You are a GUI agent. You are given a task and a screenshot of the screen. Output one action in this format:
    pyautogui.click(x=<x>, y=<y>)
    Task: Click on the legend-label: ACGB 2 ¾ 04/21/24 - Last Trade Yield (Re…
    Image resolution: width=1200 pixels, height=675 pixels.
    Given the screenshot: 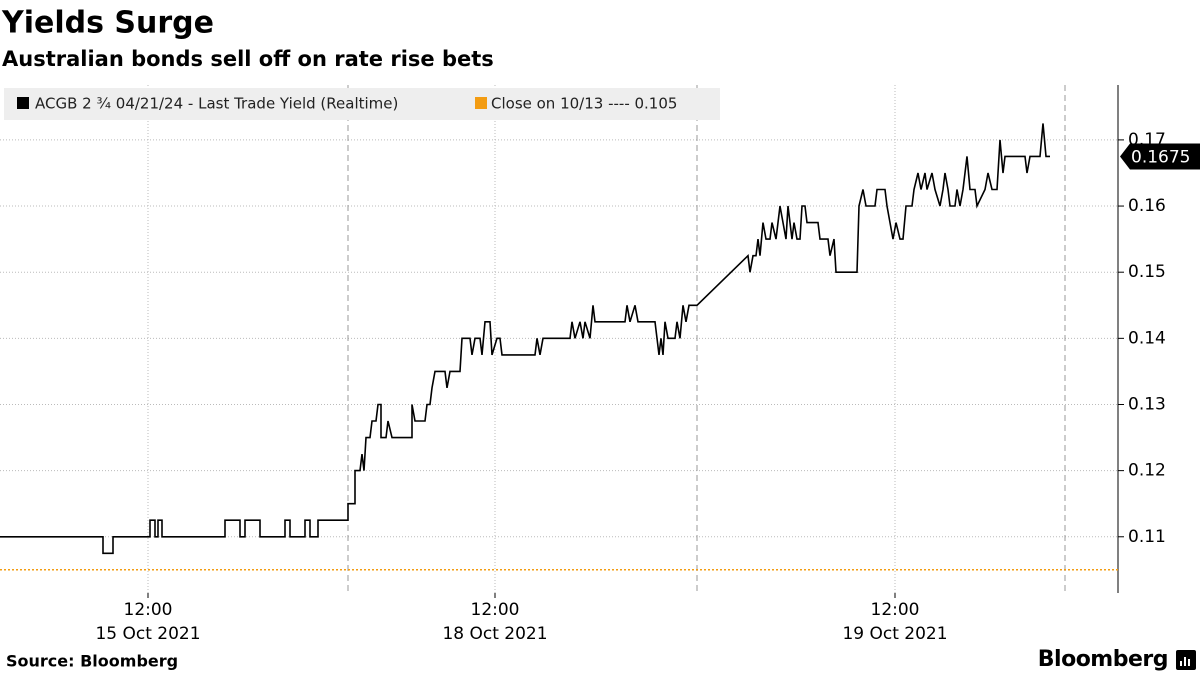 What is the action you would take?
    pyautogui.click(x=216, y=104)
    